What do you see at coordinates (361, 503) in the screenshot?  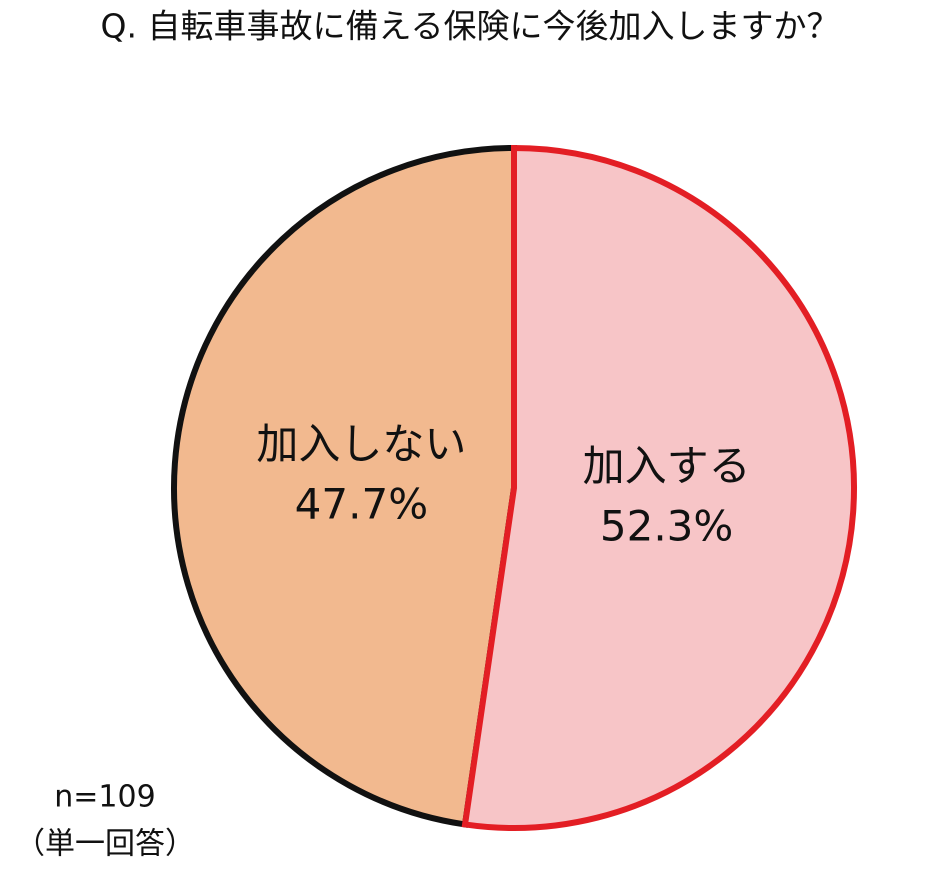 I see `slice-value-label: 47.7%` at bounding box center [361, 503].